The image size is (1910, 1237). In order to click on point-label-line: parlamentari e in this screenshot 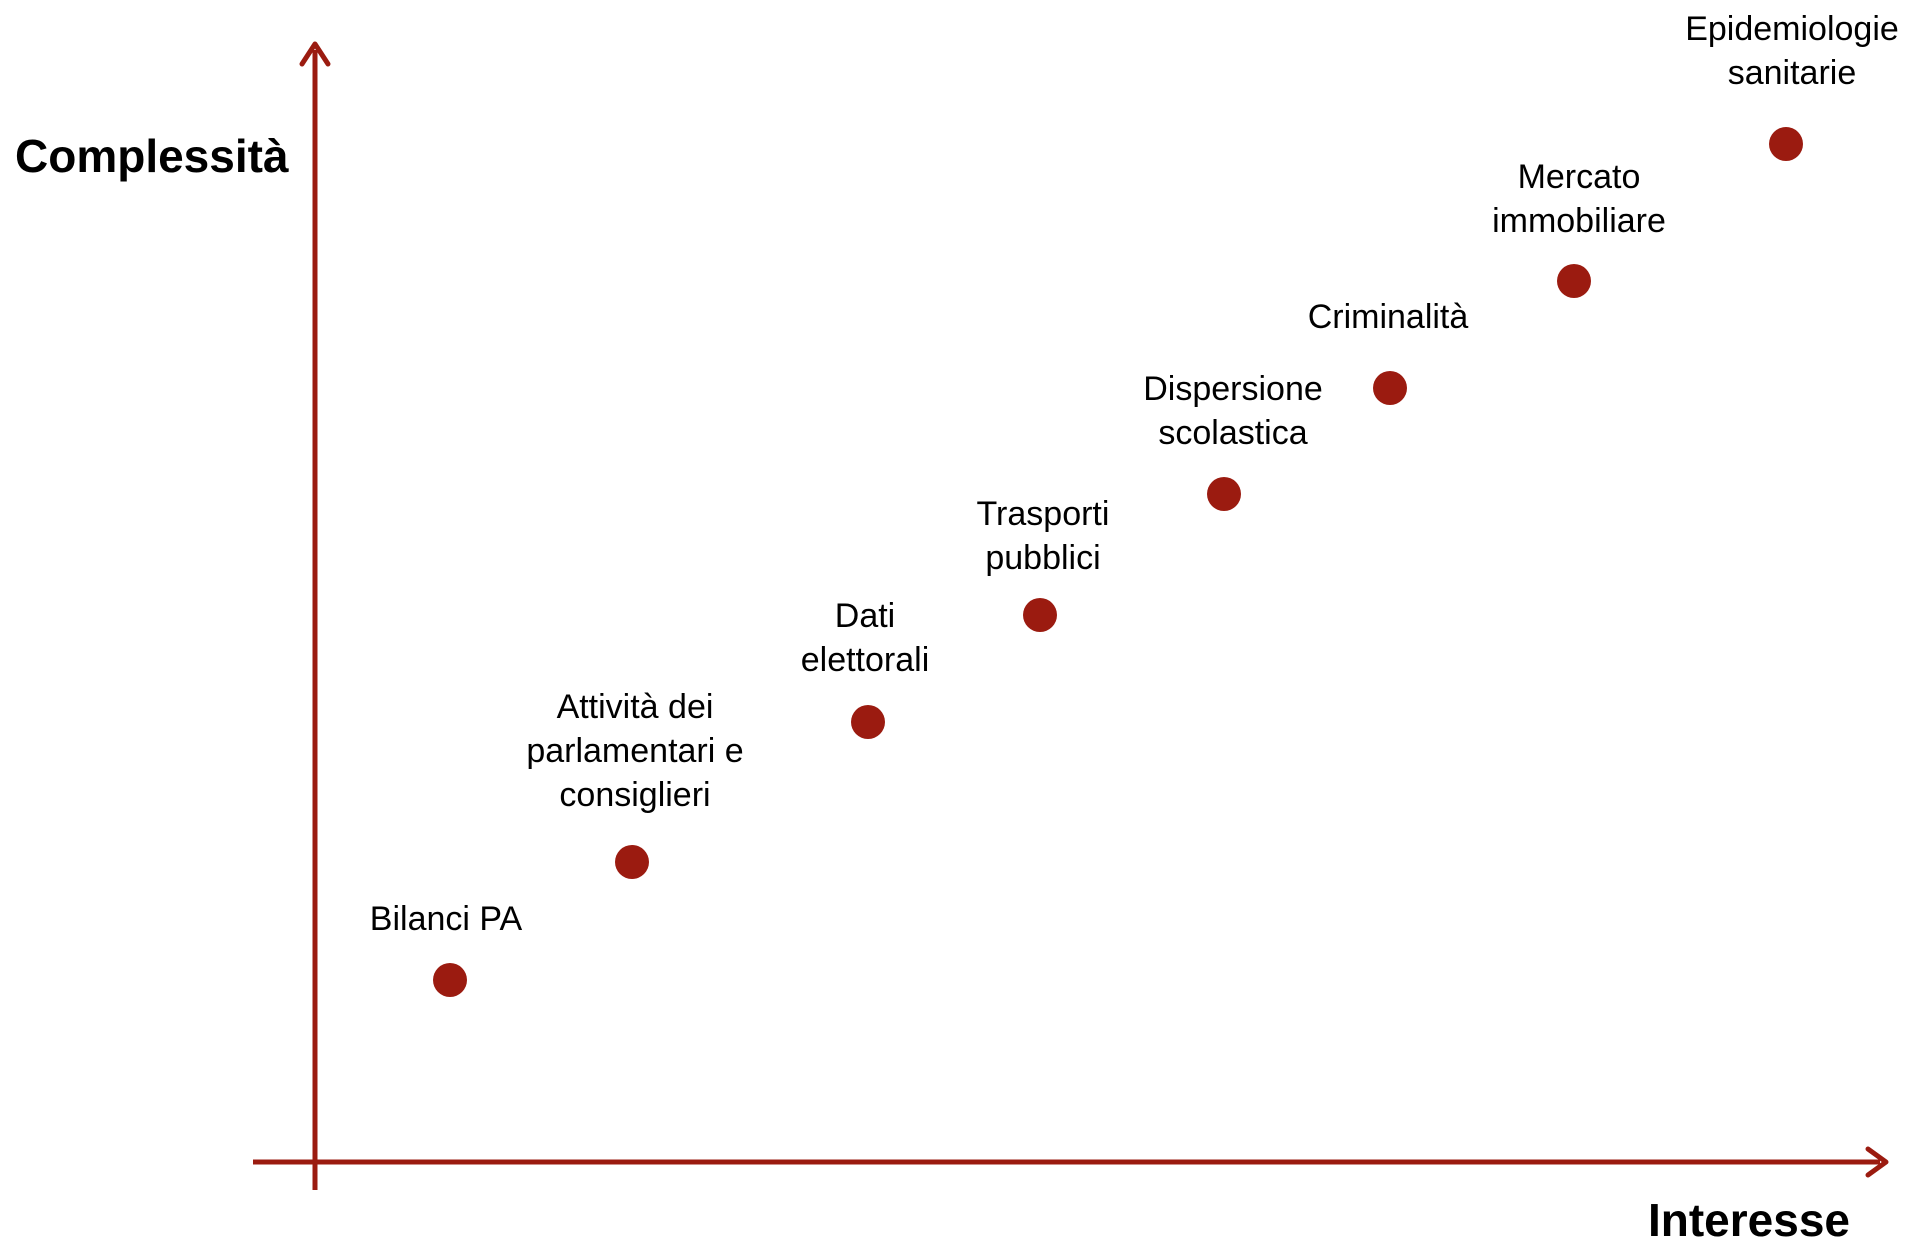, I will do `click(634, 751)`.